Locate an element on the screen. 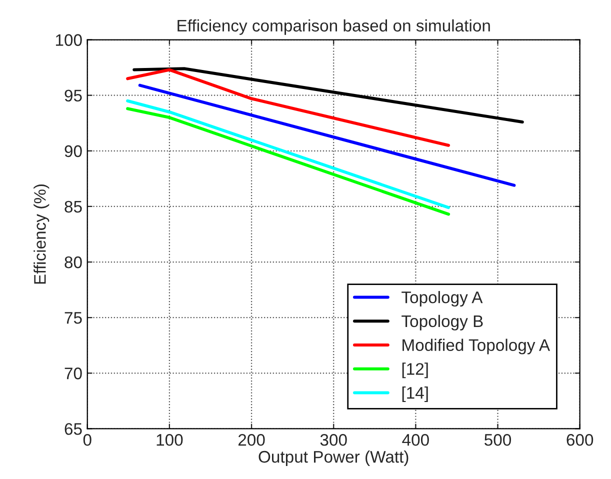  x-axis-title: Output Power (Watt) is located at coordinates (333, 458).